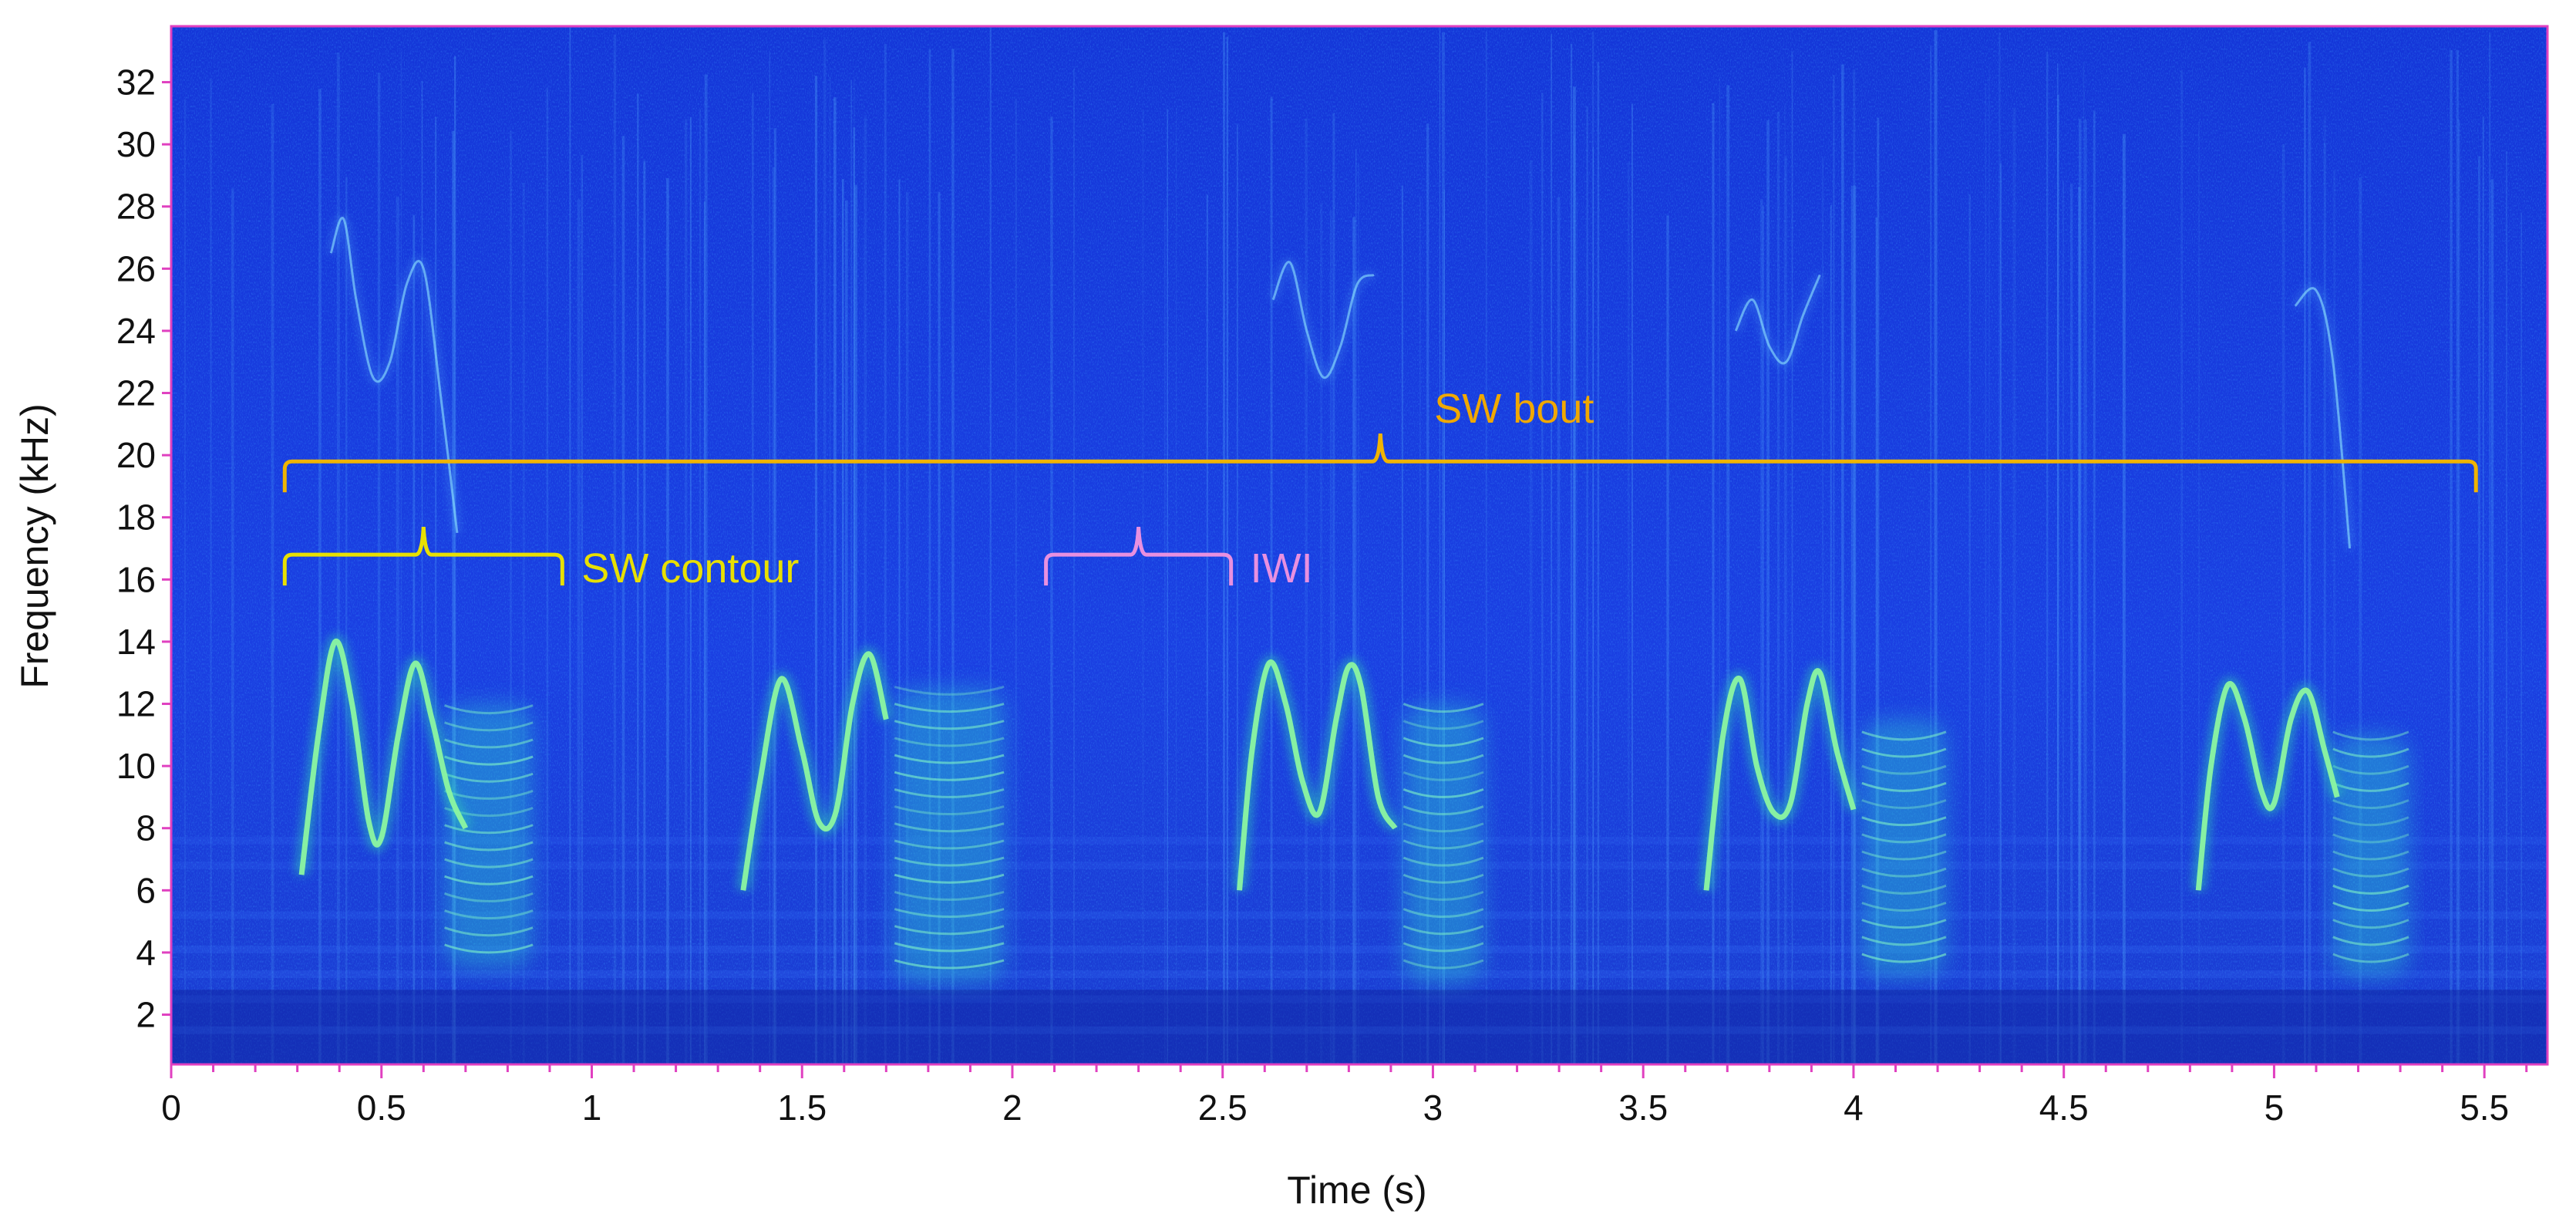 Image resolution: width=2576 pixels, height=1231 pixels. What do you see at coordinates (2064, 1108) in the screenshot?
I see `x-tick-label: 4.5` at bounding box center [2064, 1108].